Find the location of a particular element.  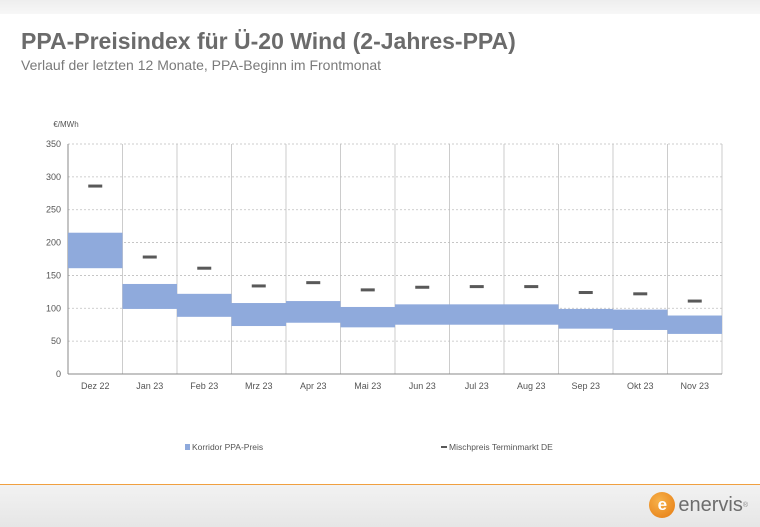

y-tick-label: 150 is located at coordinates (53, 275).